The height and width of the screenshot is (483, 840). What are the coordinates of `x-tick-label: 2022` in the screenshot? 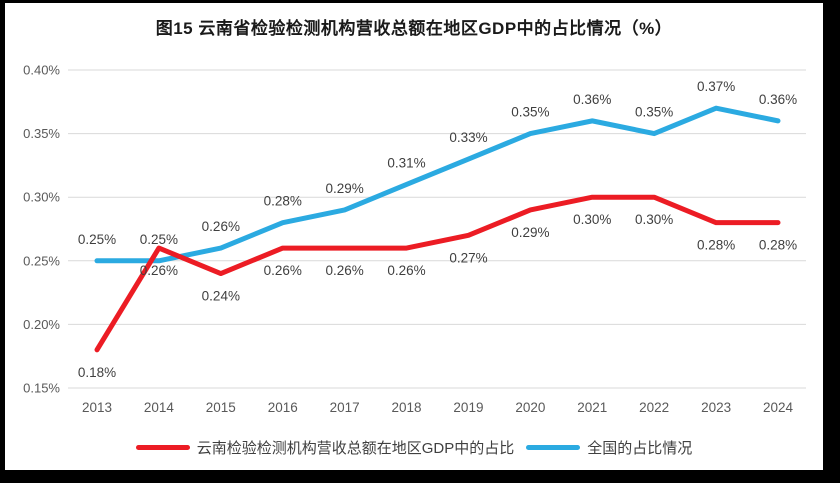 It's located at (654, 407).